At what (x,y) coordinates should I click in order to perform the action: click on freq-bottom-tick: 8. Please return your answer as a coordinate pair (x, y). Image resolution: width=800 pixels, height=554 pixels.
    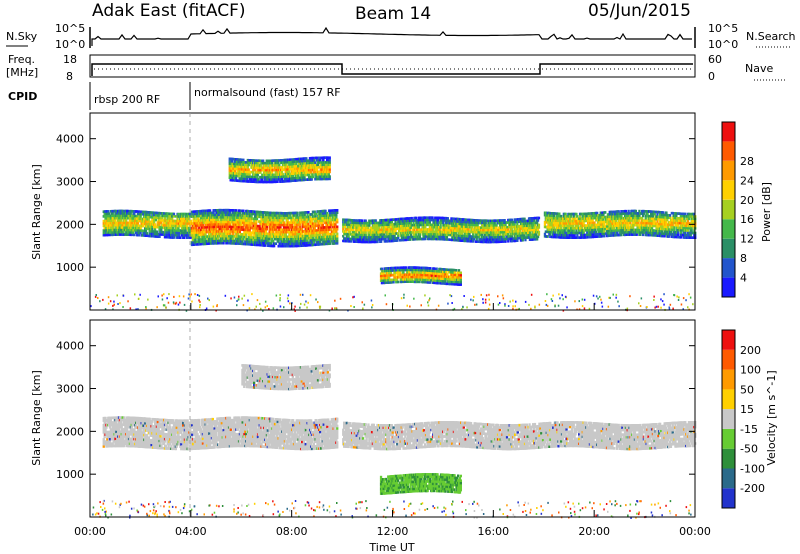
    Looking at the image, I should click on (69, 76).